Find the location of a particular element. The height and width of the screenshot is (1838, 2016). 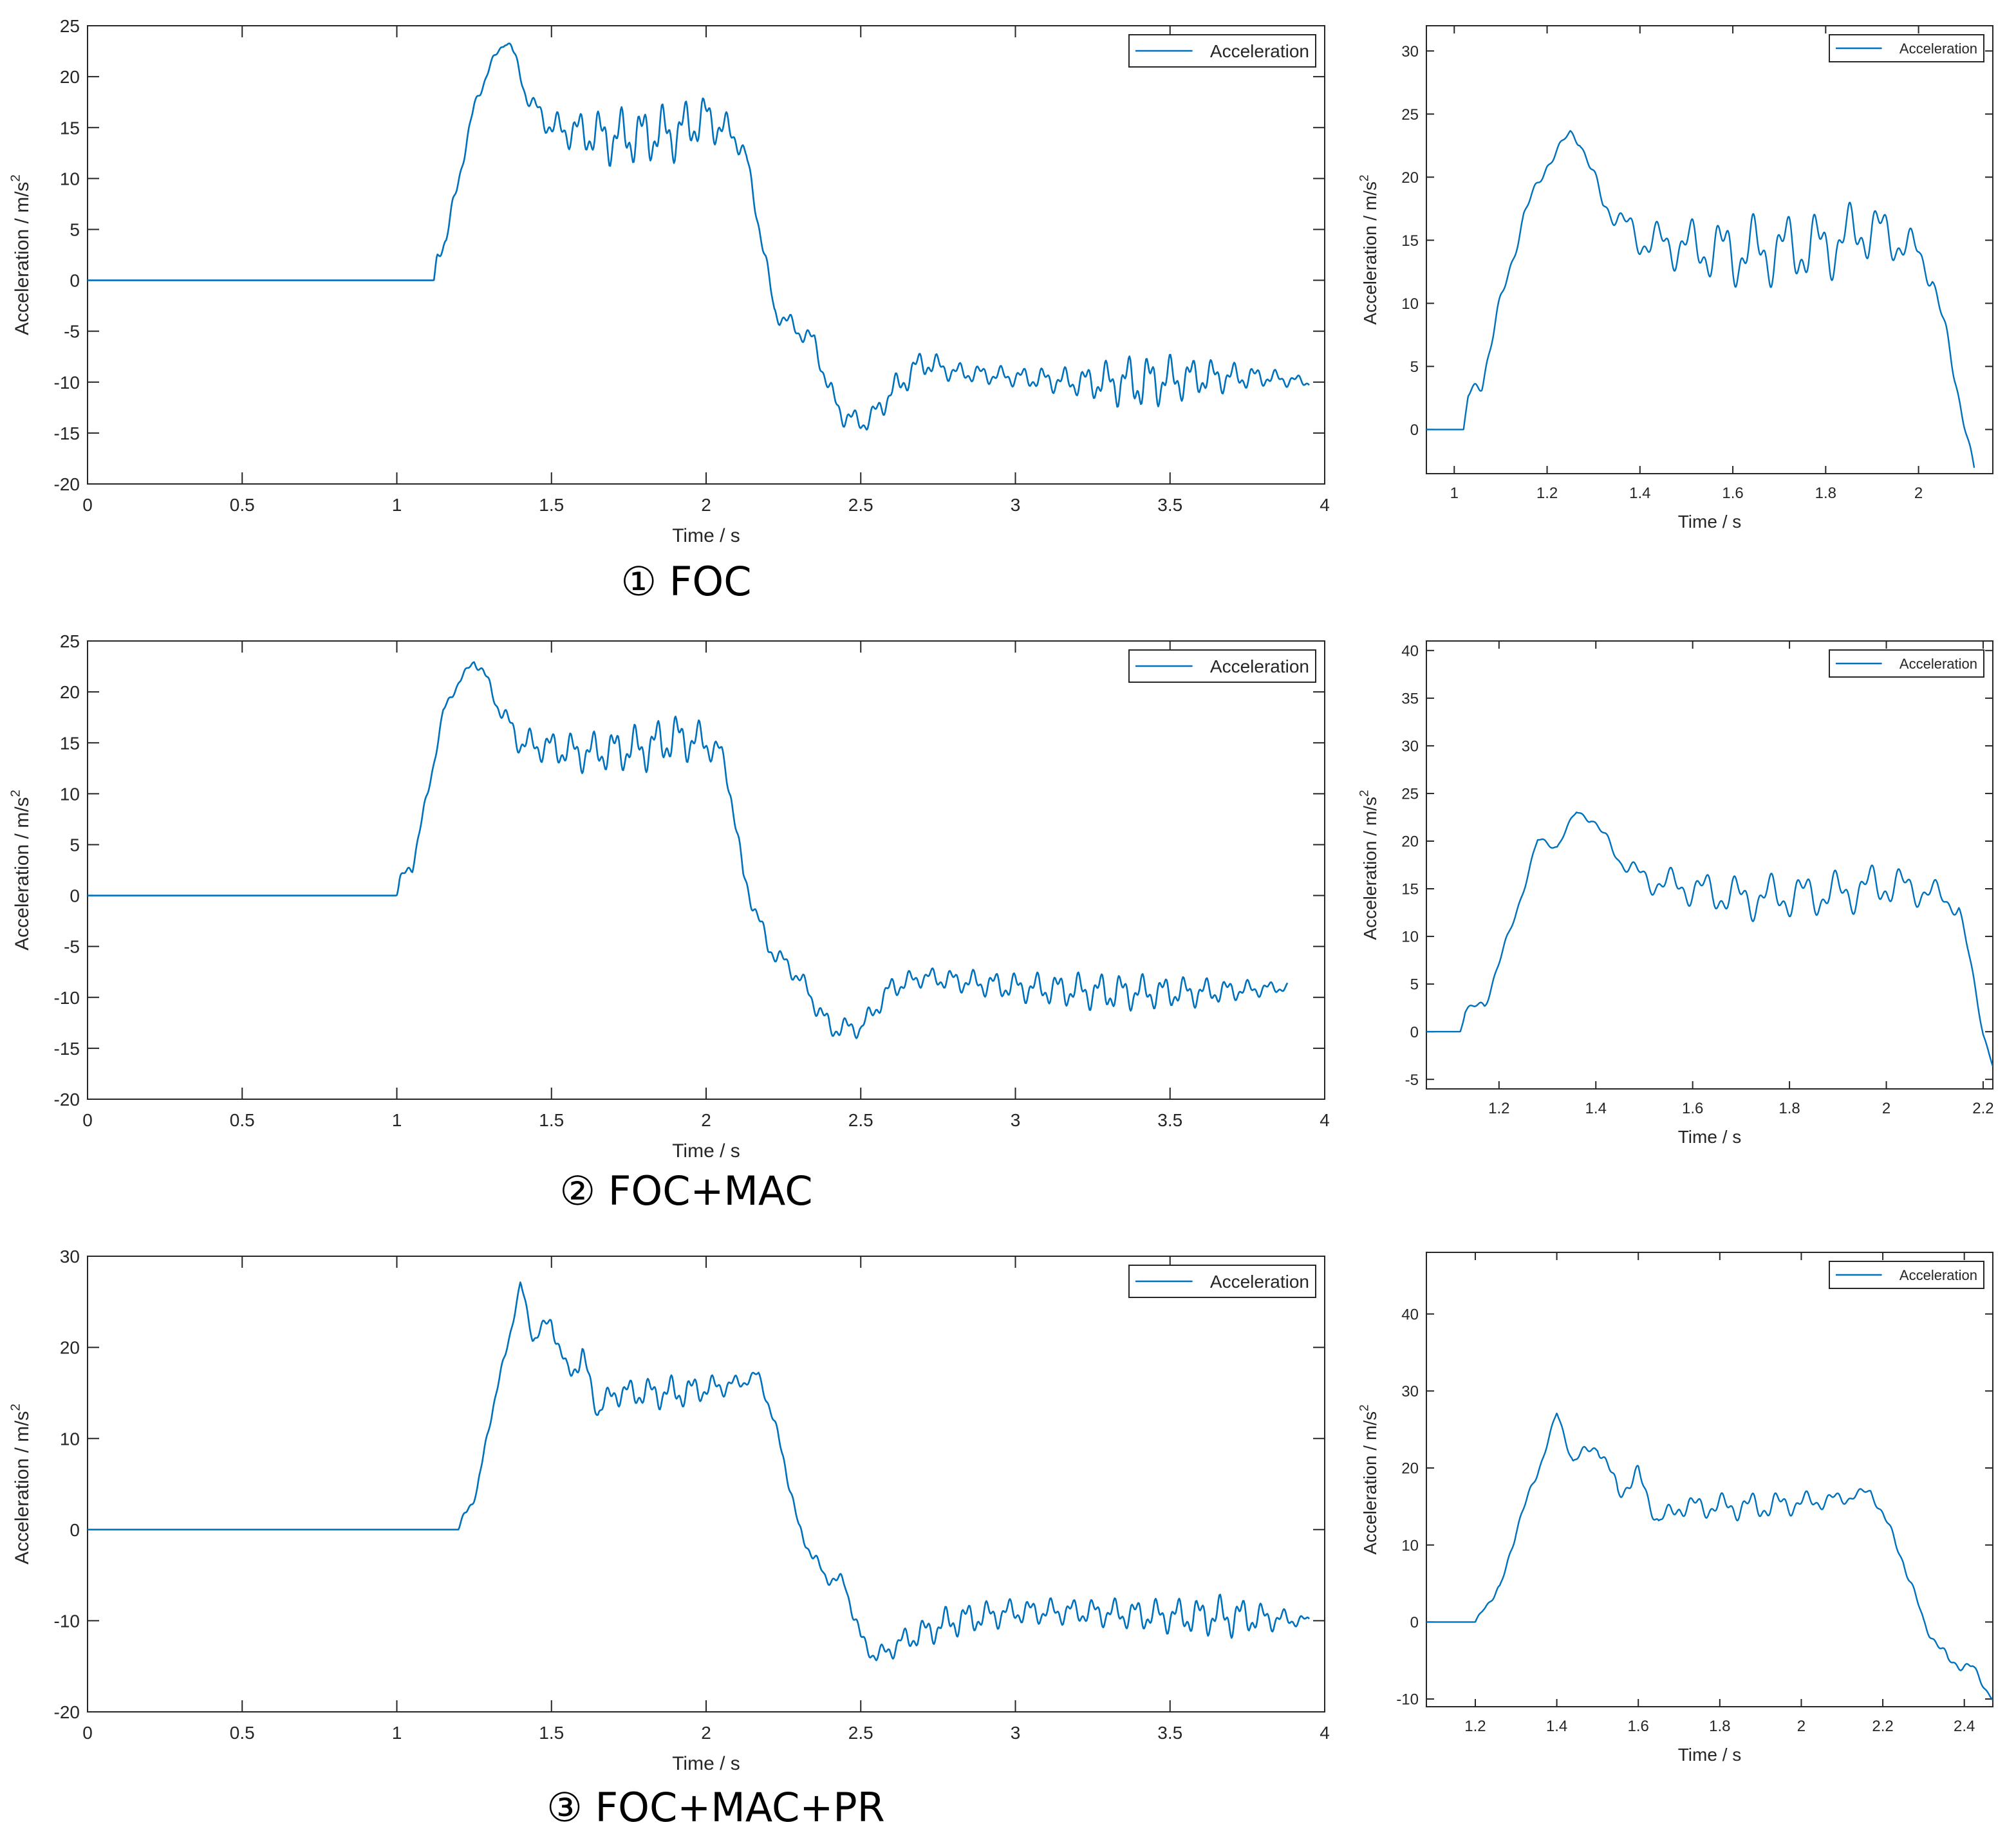

x-tick-label: 2.5 is located at coordinates (860, 1733).